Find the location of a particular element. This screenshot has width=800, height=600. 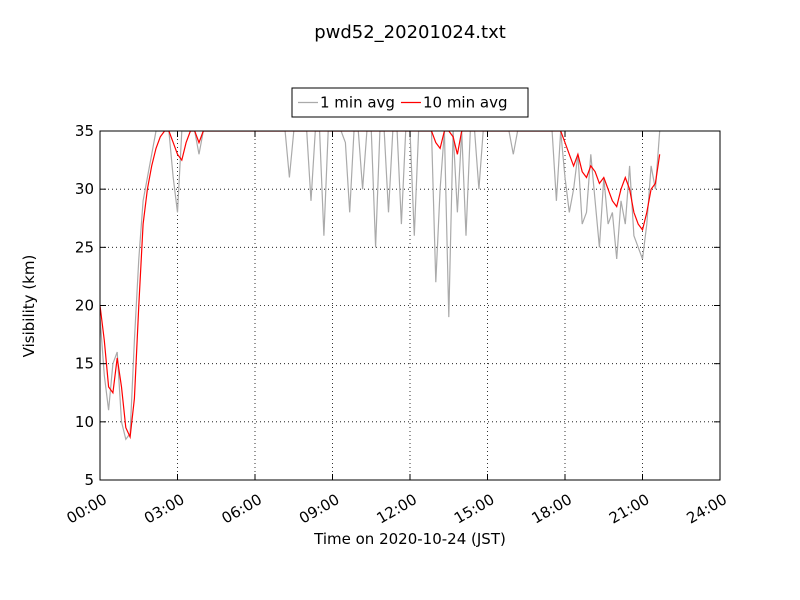

chart-title: pwd52_20201024.txt is located at coordinates (410, 32).